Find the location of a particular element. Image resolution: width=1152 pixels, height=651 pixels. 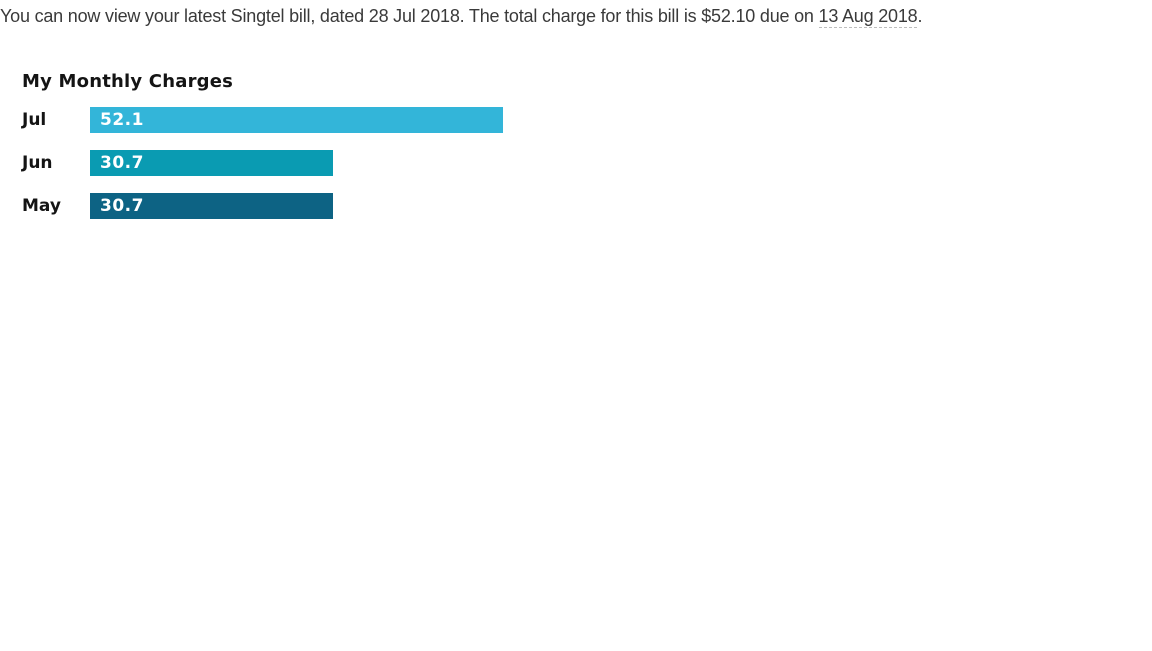

due-date: 13 Aug 2018 is located at coordinates (868, 17).